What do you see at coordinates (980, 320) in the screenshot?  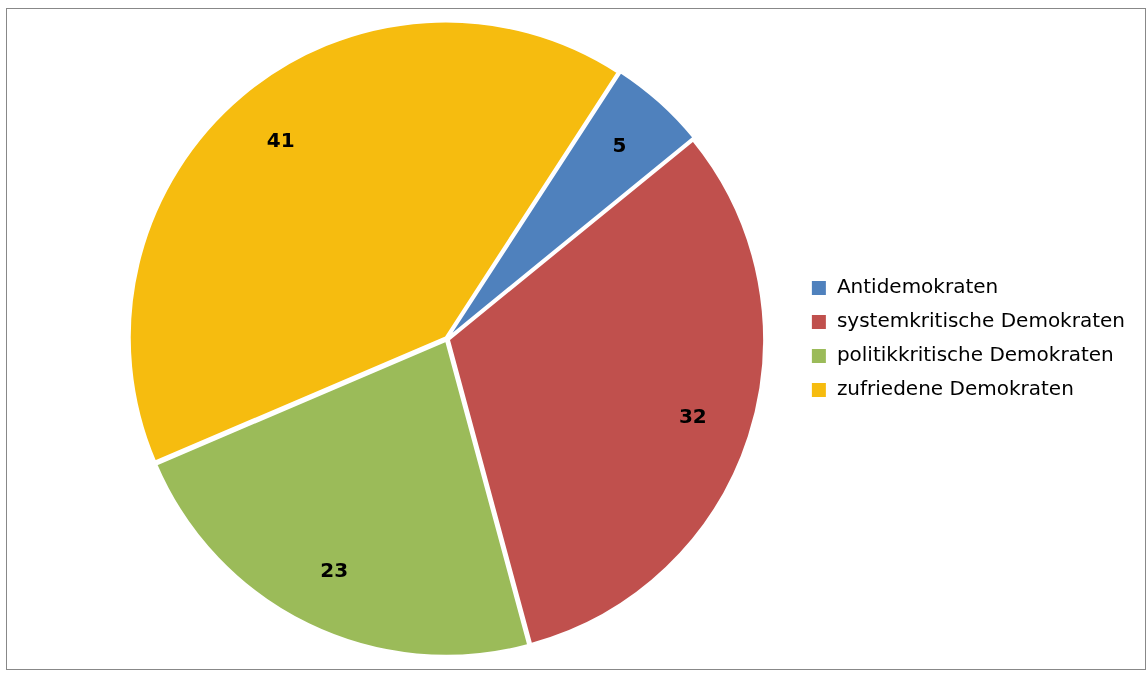 I see `legend-label: systemkritische Demokraten` at bounding box center [980, 320].